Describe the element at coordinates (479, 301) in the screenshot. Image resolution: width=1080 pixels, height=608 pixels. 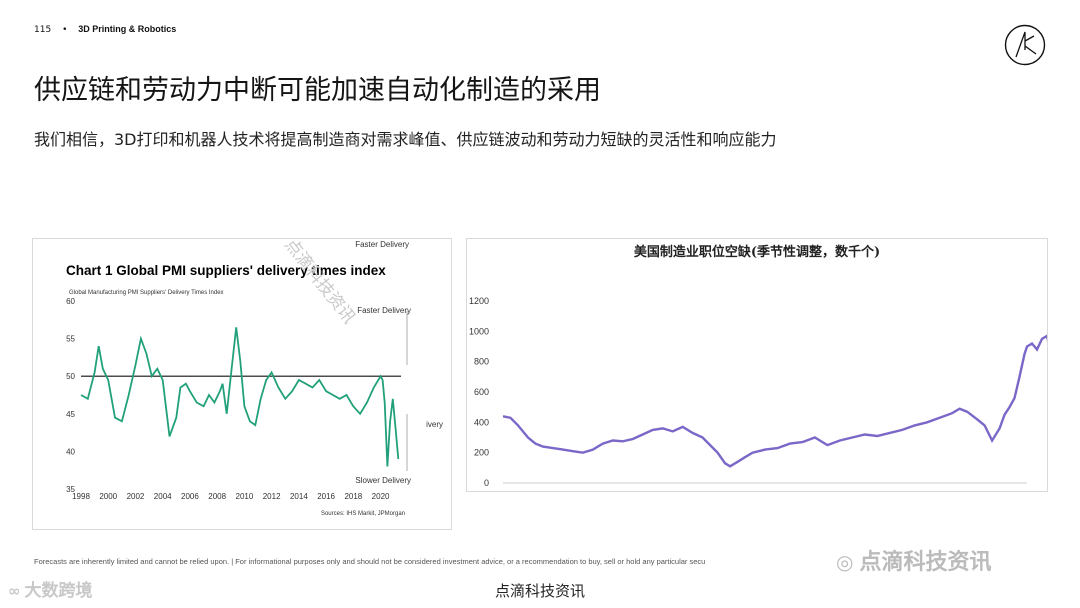
I see `vacancy-y-tick: 1200` at that location.